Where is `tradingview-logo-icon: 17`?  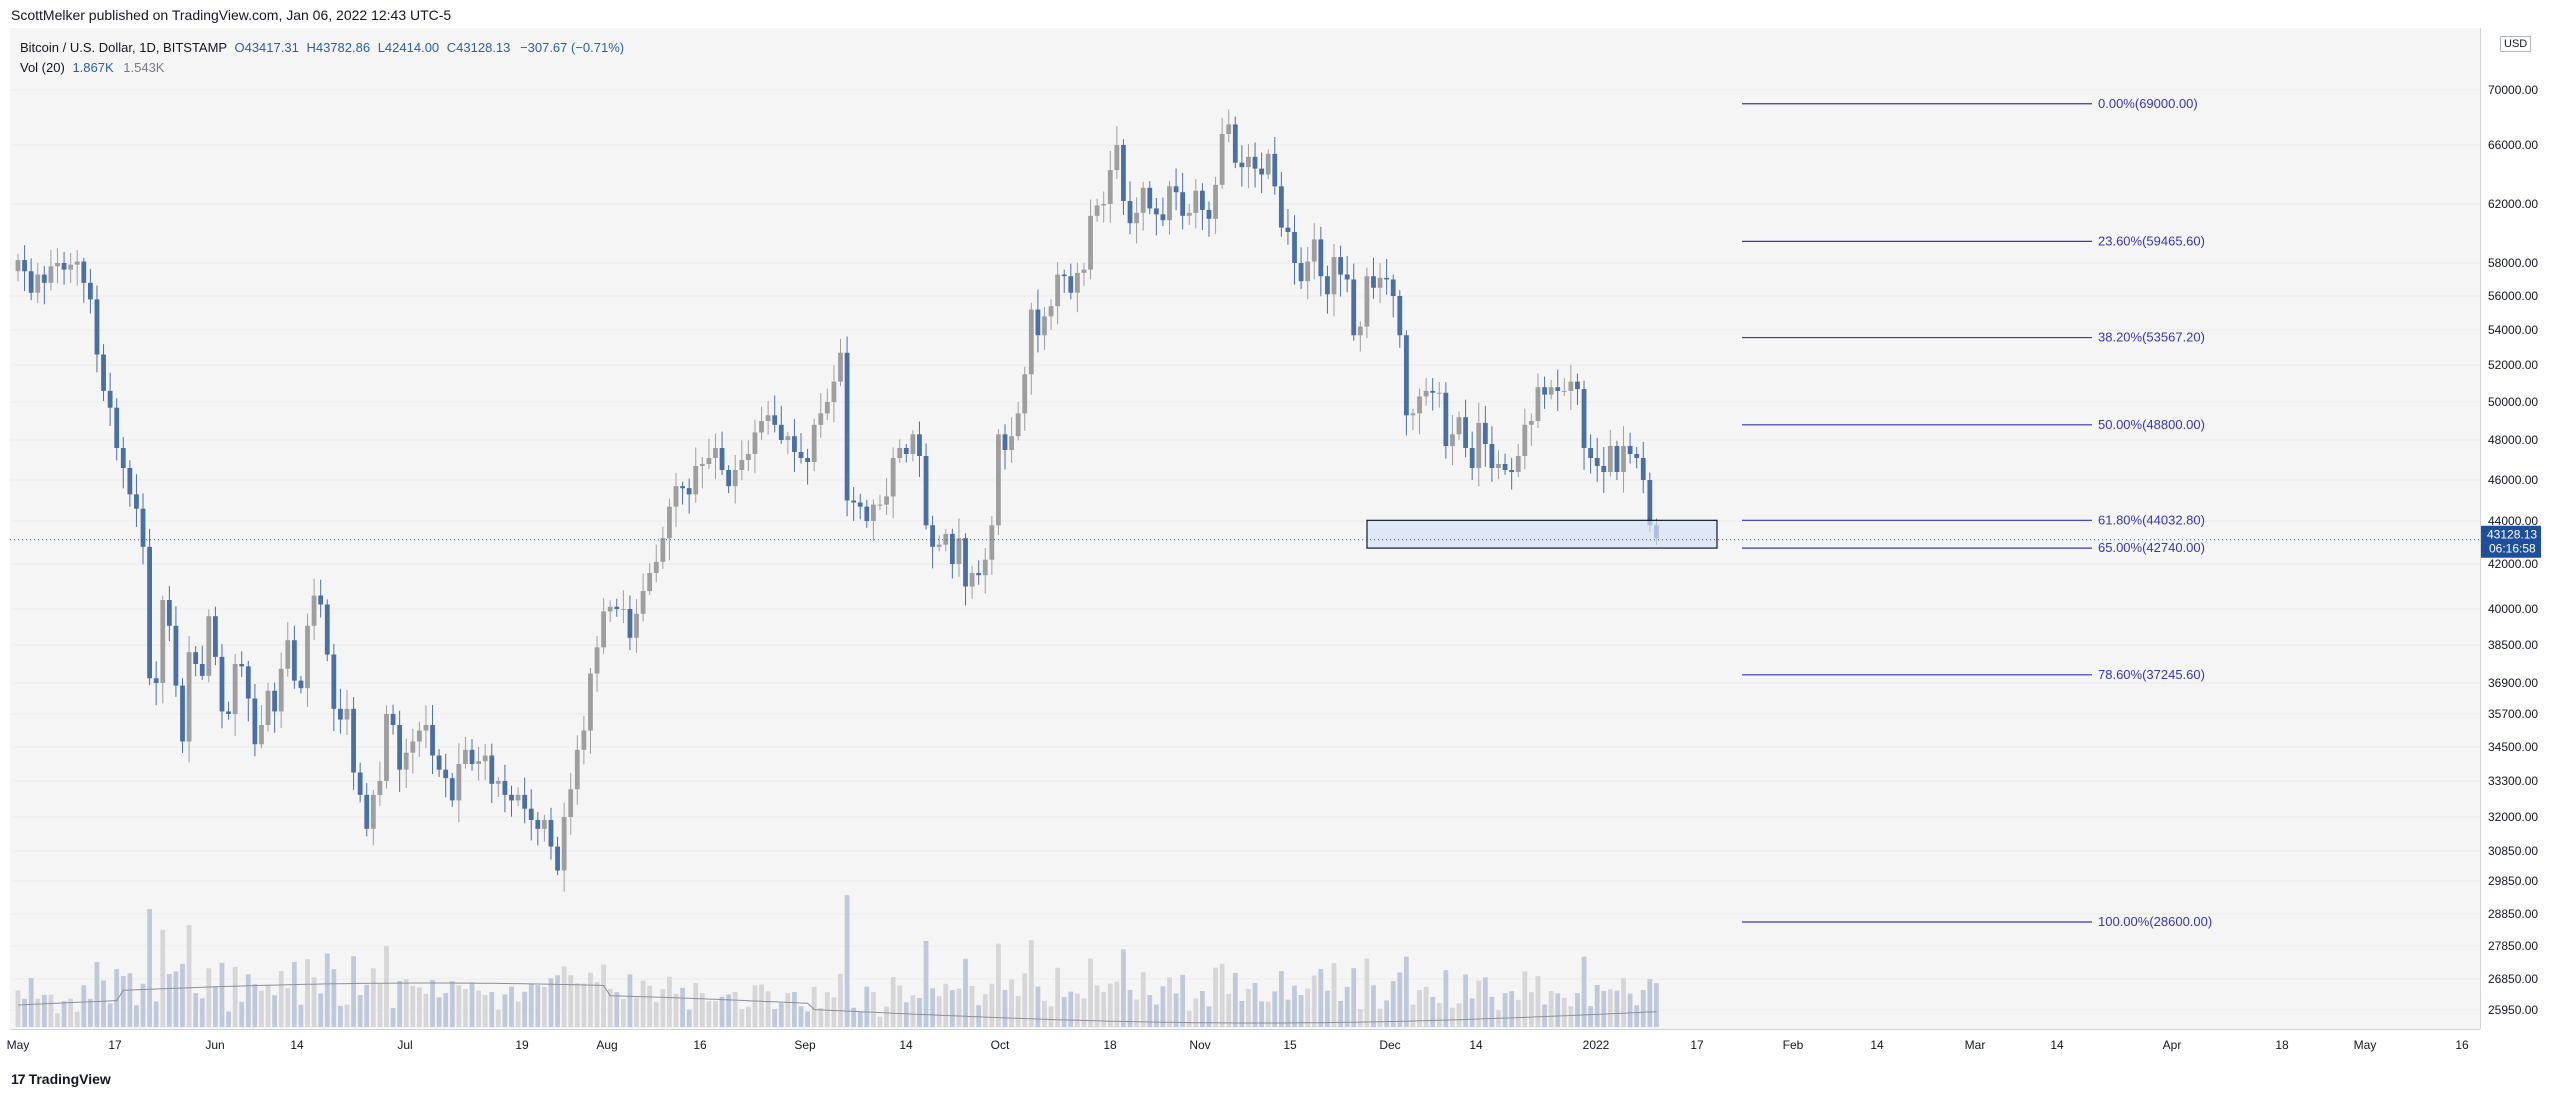
tradingview-logo-icon: 17 is located at coordinates (18, 1079).